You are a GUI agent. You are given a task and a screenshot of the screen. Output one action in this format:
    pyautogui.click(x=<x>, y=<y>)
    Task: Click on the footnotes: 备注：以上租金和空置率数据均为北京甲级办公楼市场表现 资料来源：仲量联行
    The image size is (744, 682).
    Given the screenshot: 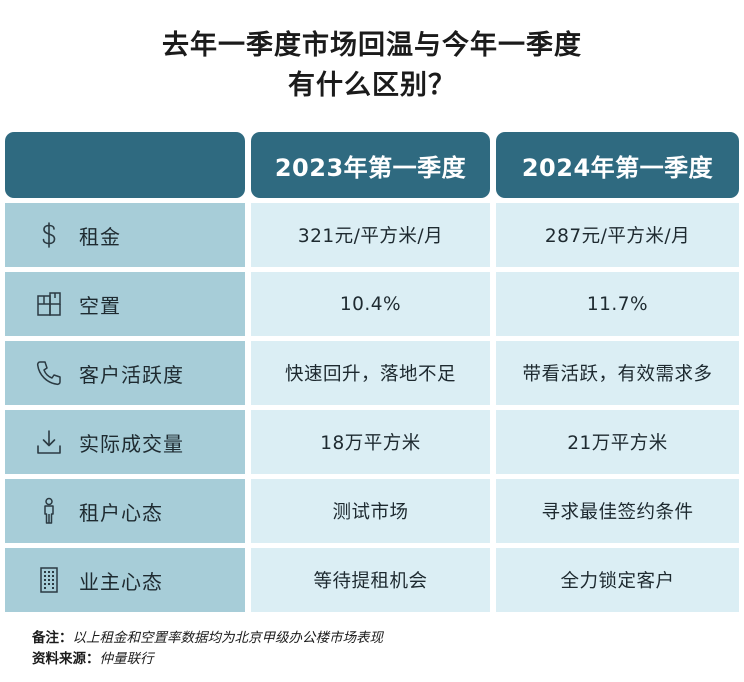 What is the action you would take?
    pyautogui.click(x=207, y=649)
    